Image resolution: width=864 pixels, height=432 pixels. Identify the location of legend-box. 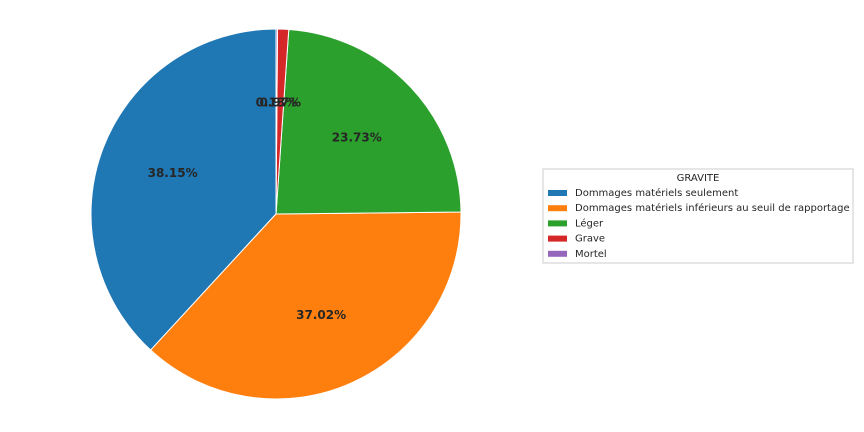
(698, 216).